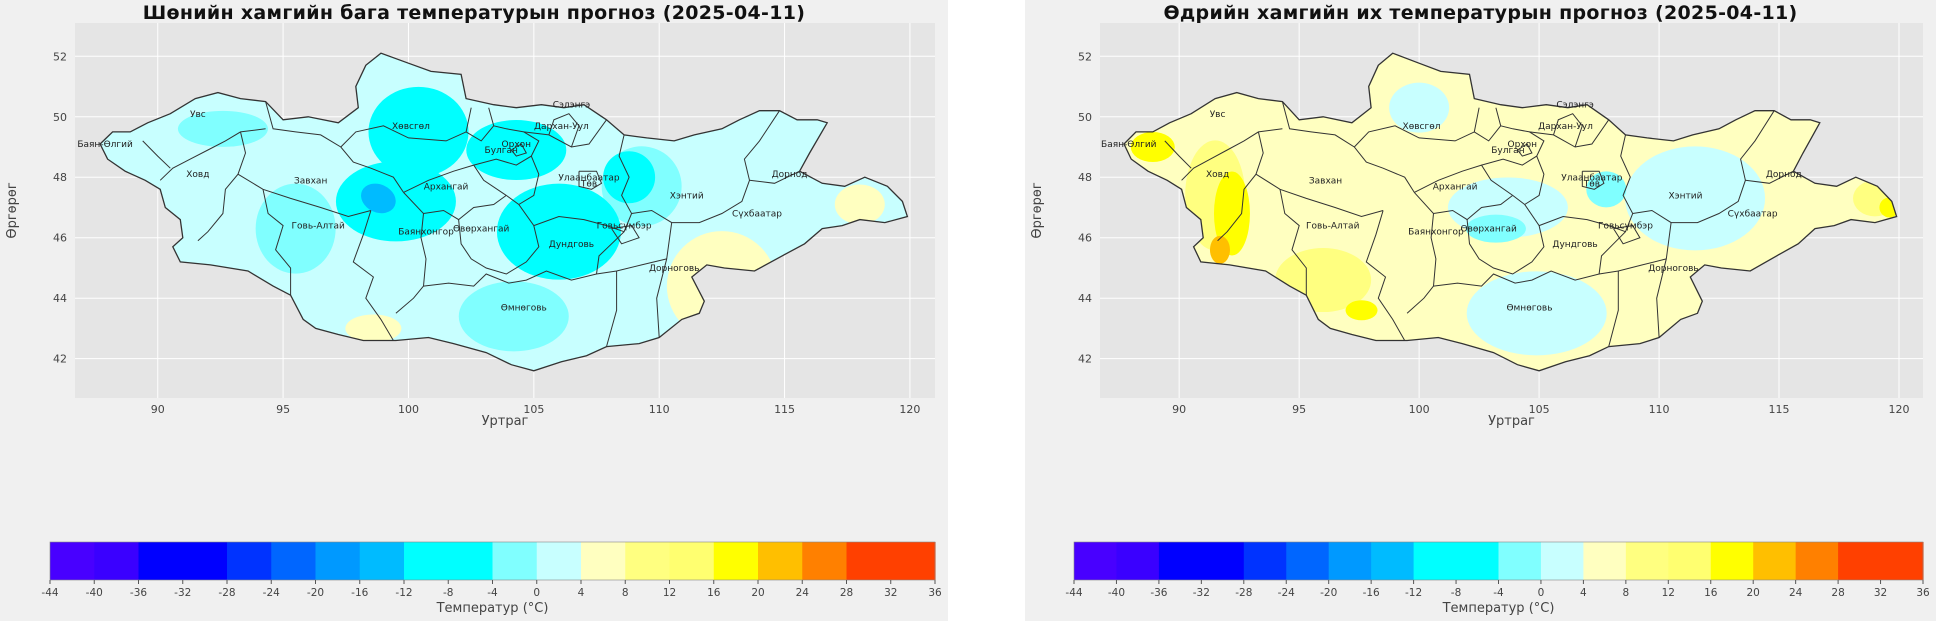 Image resolution: width=1936 pixels, height=621 pixels. I want to click on province-label: Архангай, so click(446, 187).